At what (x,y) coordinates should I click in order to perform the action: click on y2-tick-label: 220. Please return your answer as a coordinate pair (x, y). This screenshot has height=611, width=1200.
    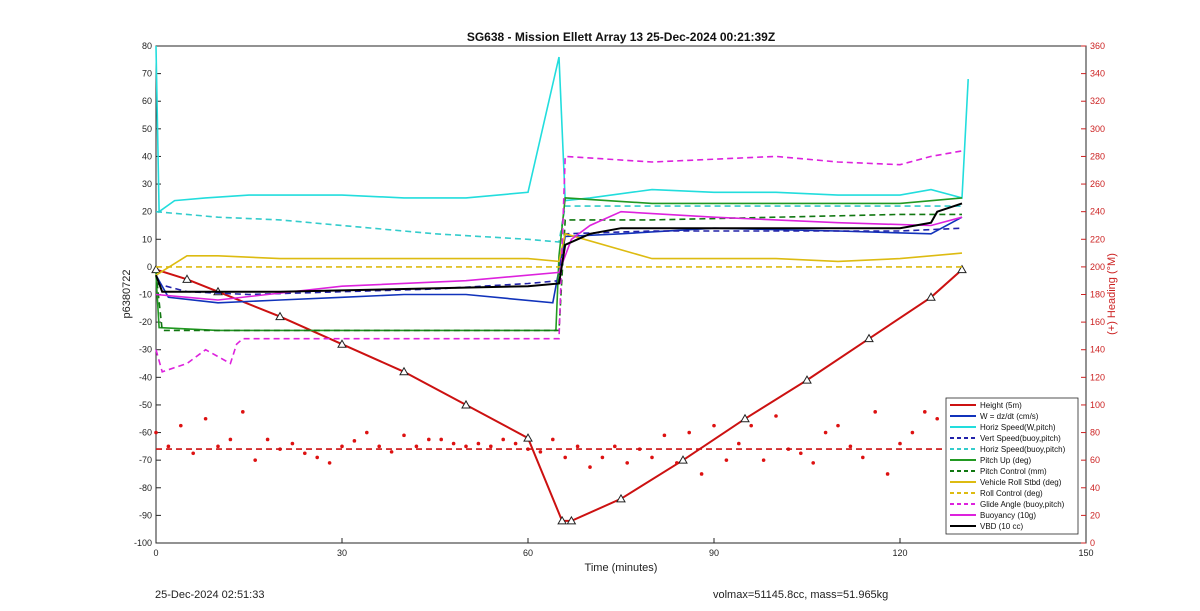
    Looking at the image, I should click on (1097, 239).